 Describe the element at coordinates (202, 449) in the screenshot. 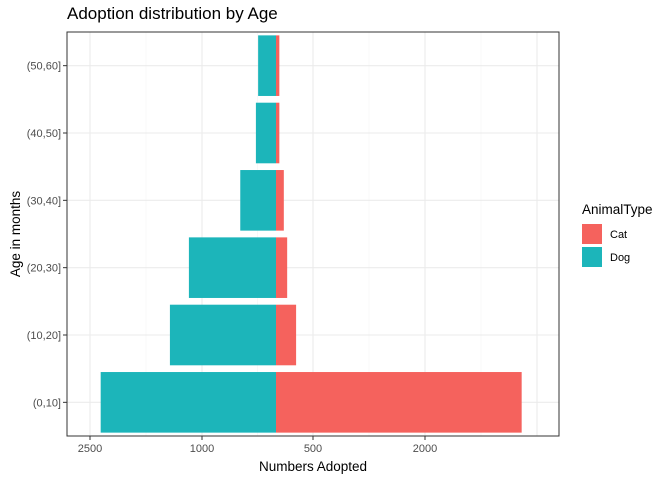

I see `x-tick-label: 1000` at that location.